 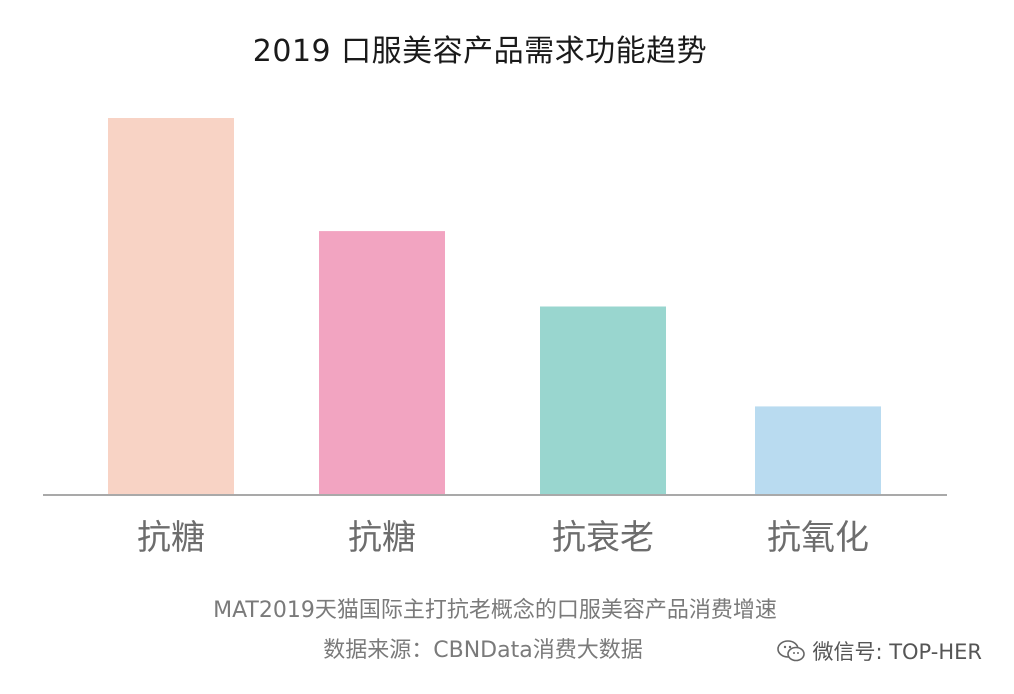 What do you see at coordinates (480, 51) in the screenshot?
I see `chart-title: 2019 口服美容产品需求功能趋势` at bounding box center [480, 51].